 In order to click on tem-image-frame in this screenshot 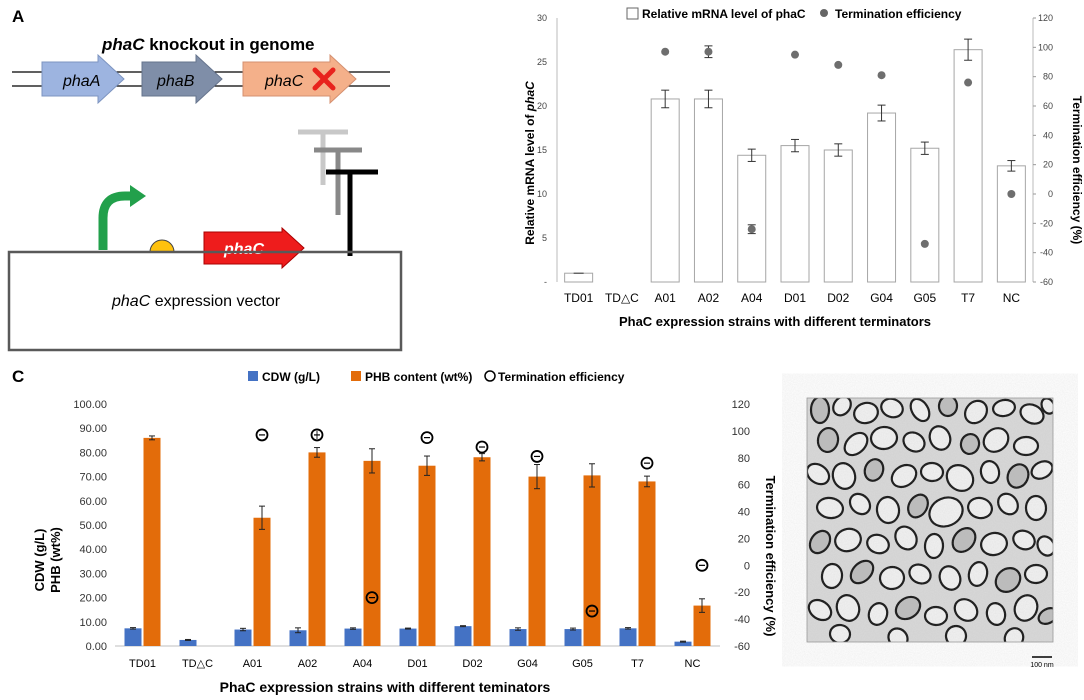, I will do `click(930, 520)`.